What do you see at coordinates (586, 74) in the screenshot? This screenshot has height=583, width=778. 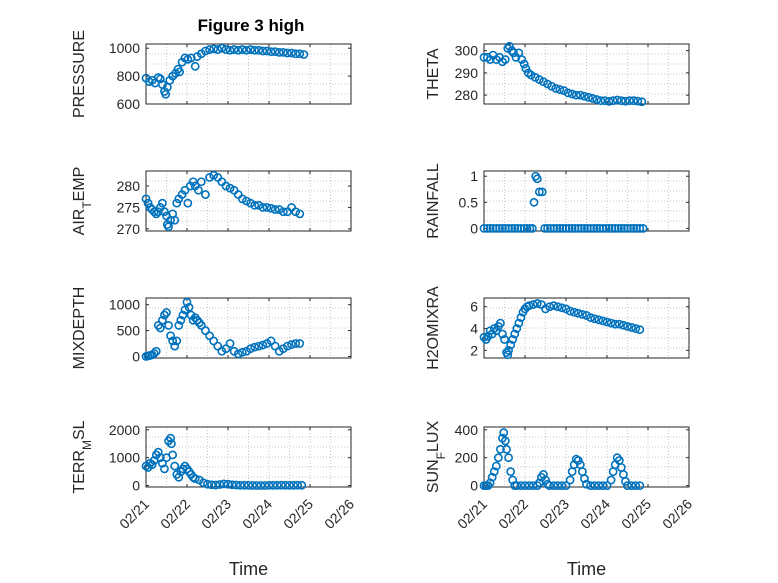 I see `axes-box` at bounding box center [586, 74].